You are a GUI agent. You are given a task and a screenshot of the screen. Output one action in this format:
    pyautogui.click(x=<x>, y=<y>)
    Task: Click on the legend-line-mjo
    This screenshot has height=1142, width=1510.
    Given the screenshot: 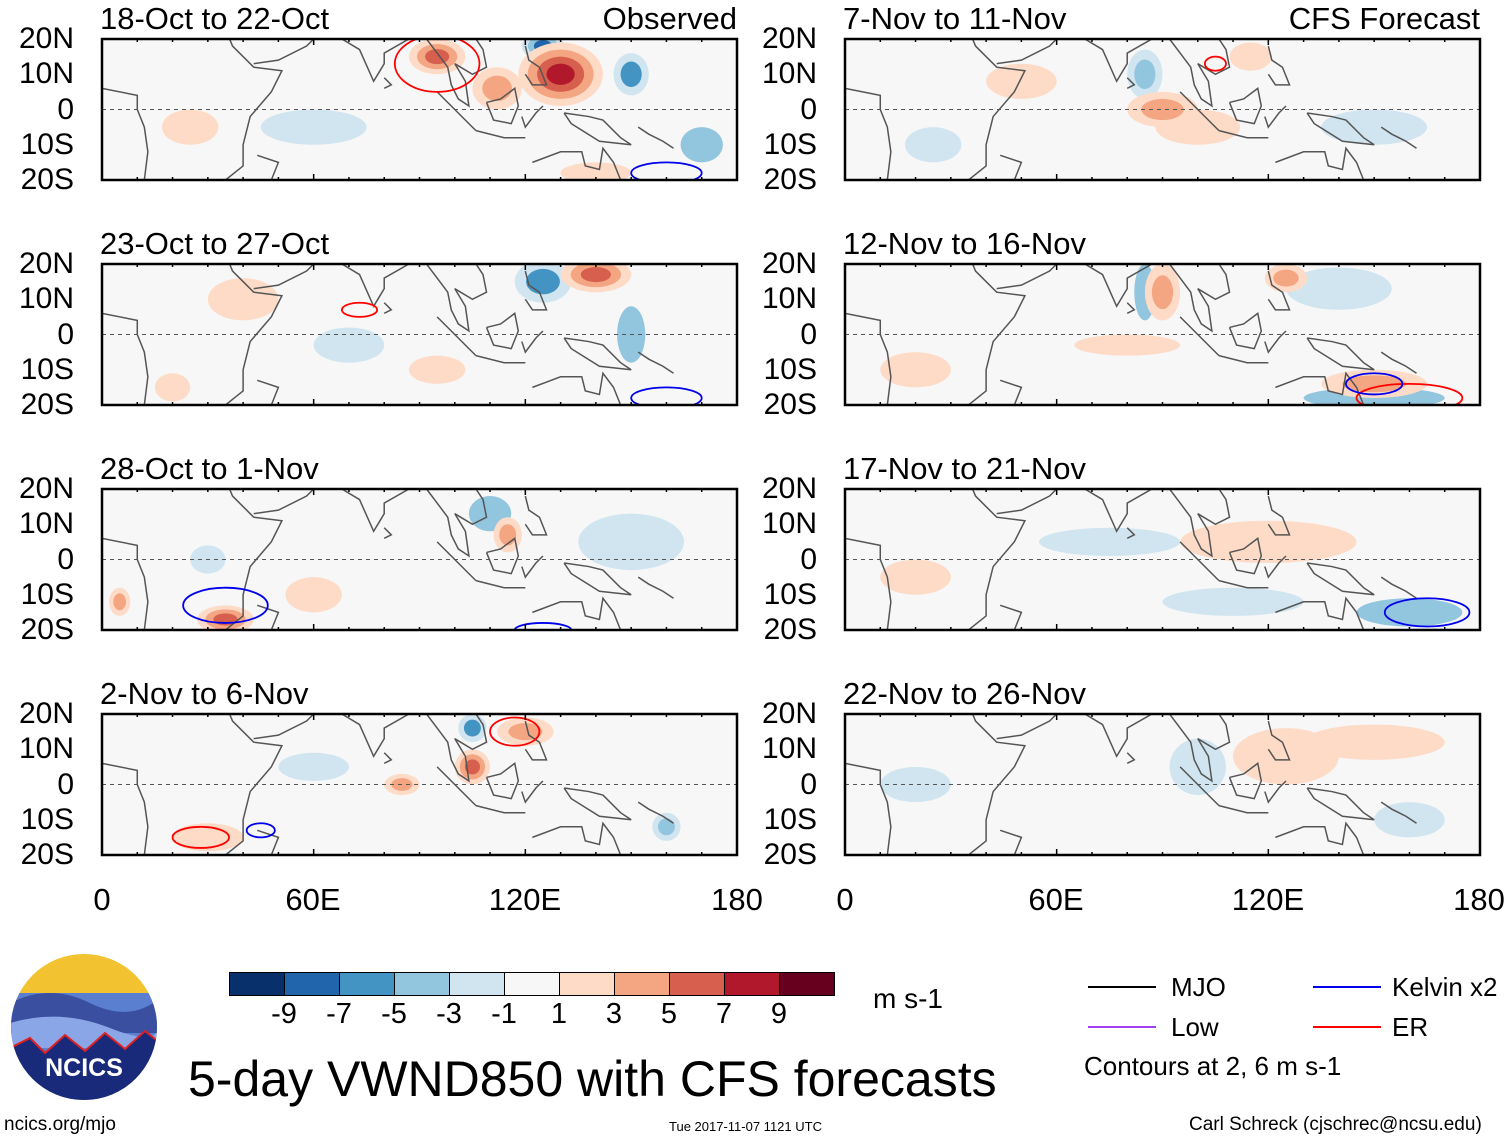 What is the action you would take?
    pyautogui.click(x=1122, y=987)
    